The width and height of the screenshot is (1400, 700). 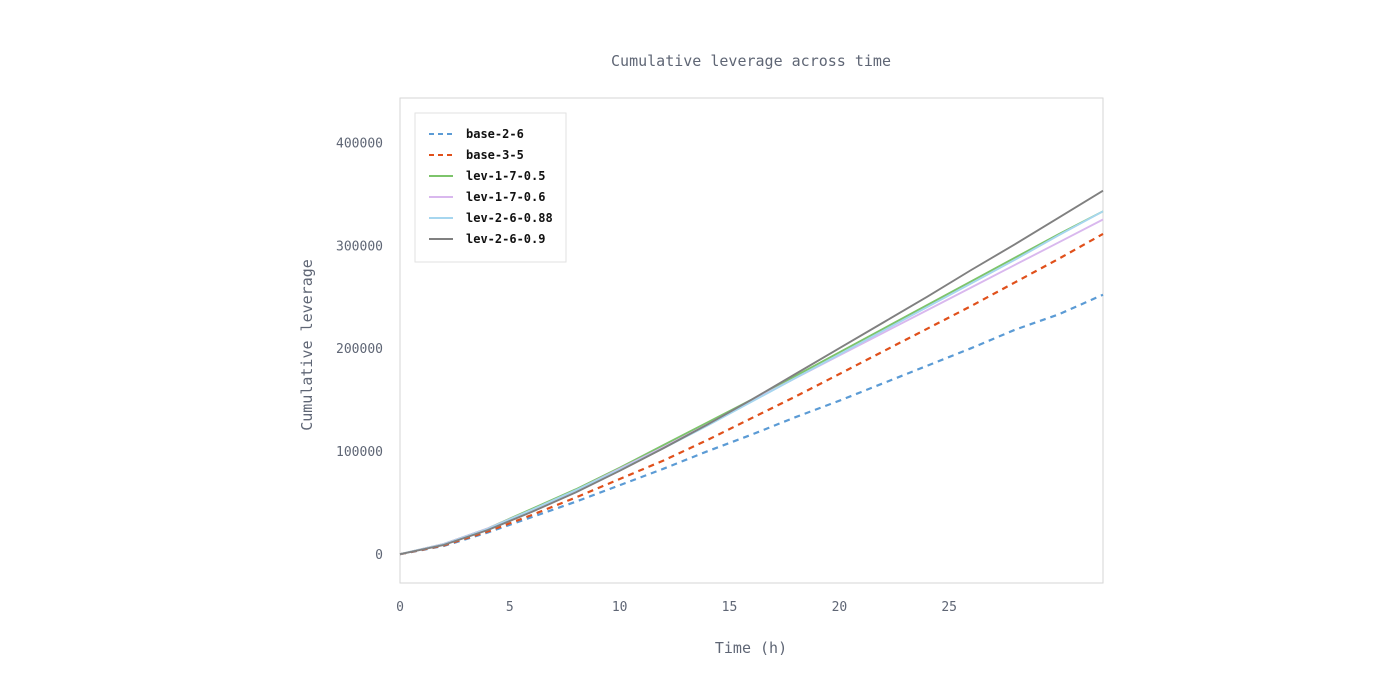 What do you see at coordinates (676, 607) in the screenshot?
I see `x-axis-ticks: 0 5 10 15 20 25` at bounding box center [676, 607].